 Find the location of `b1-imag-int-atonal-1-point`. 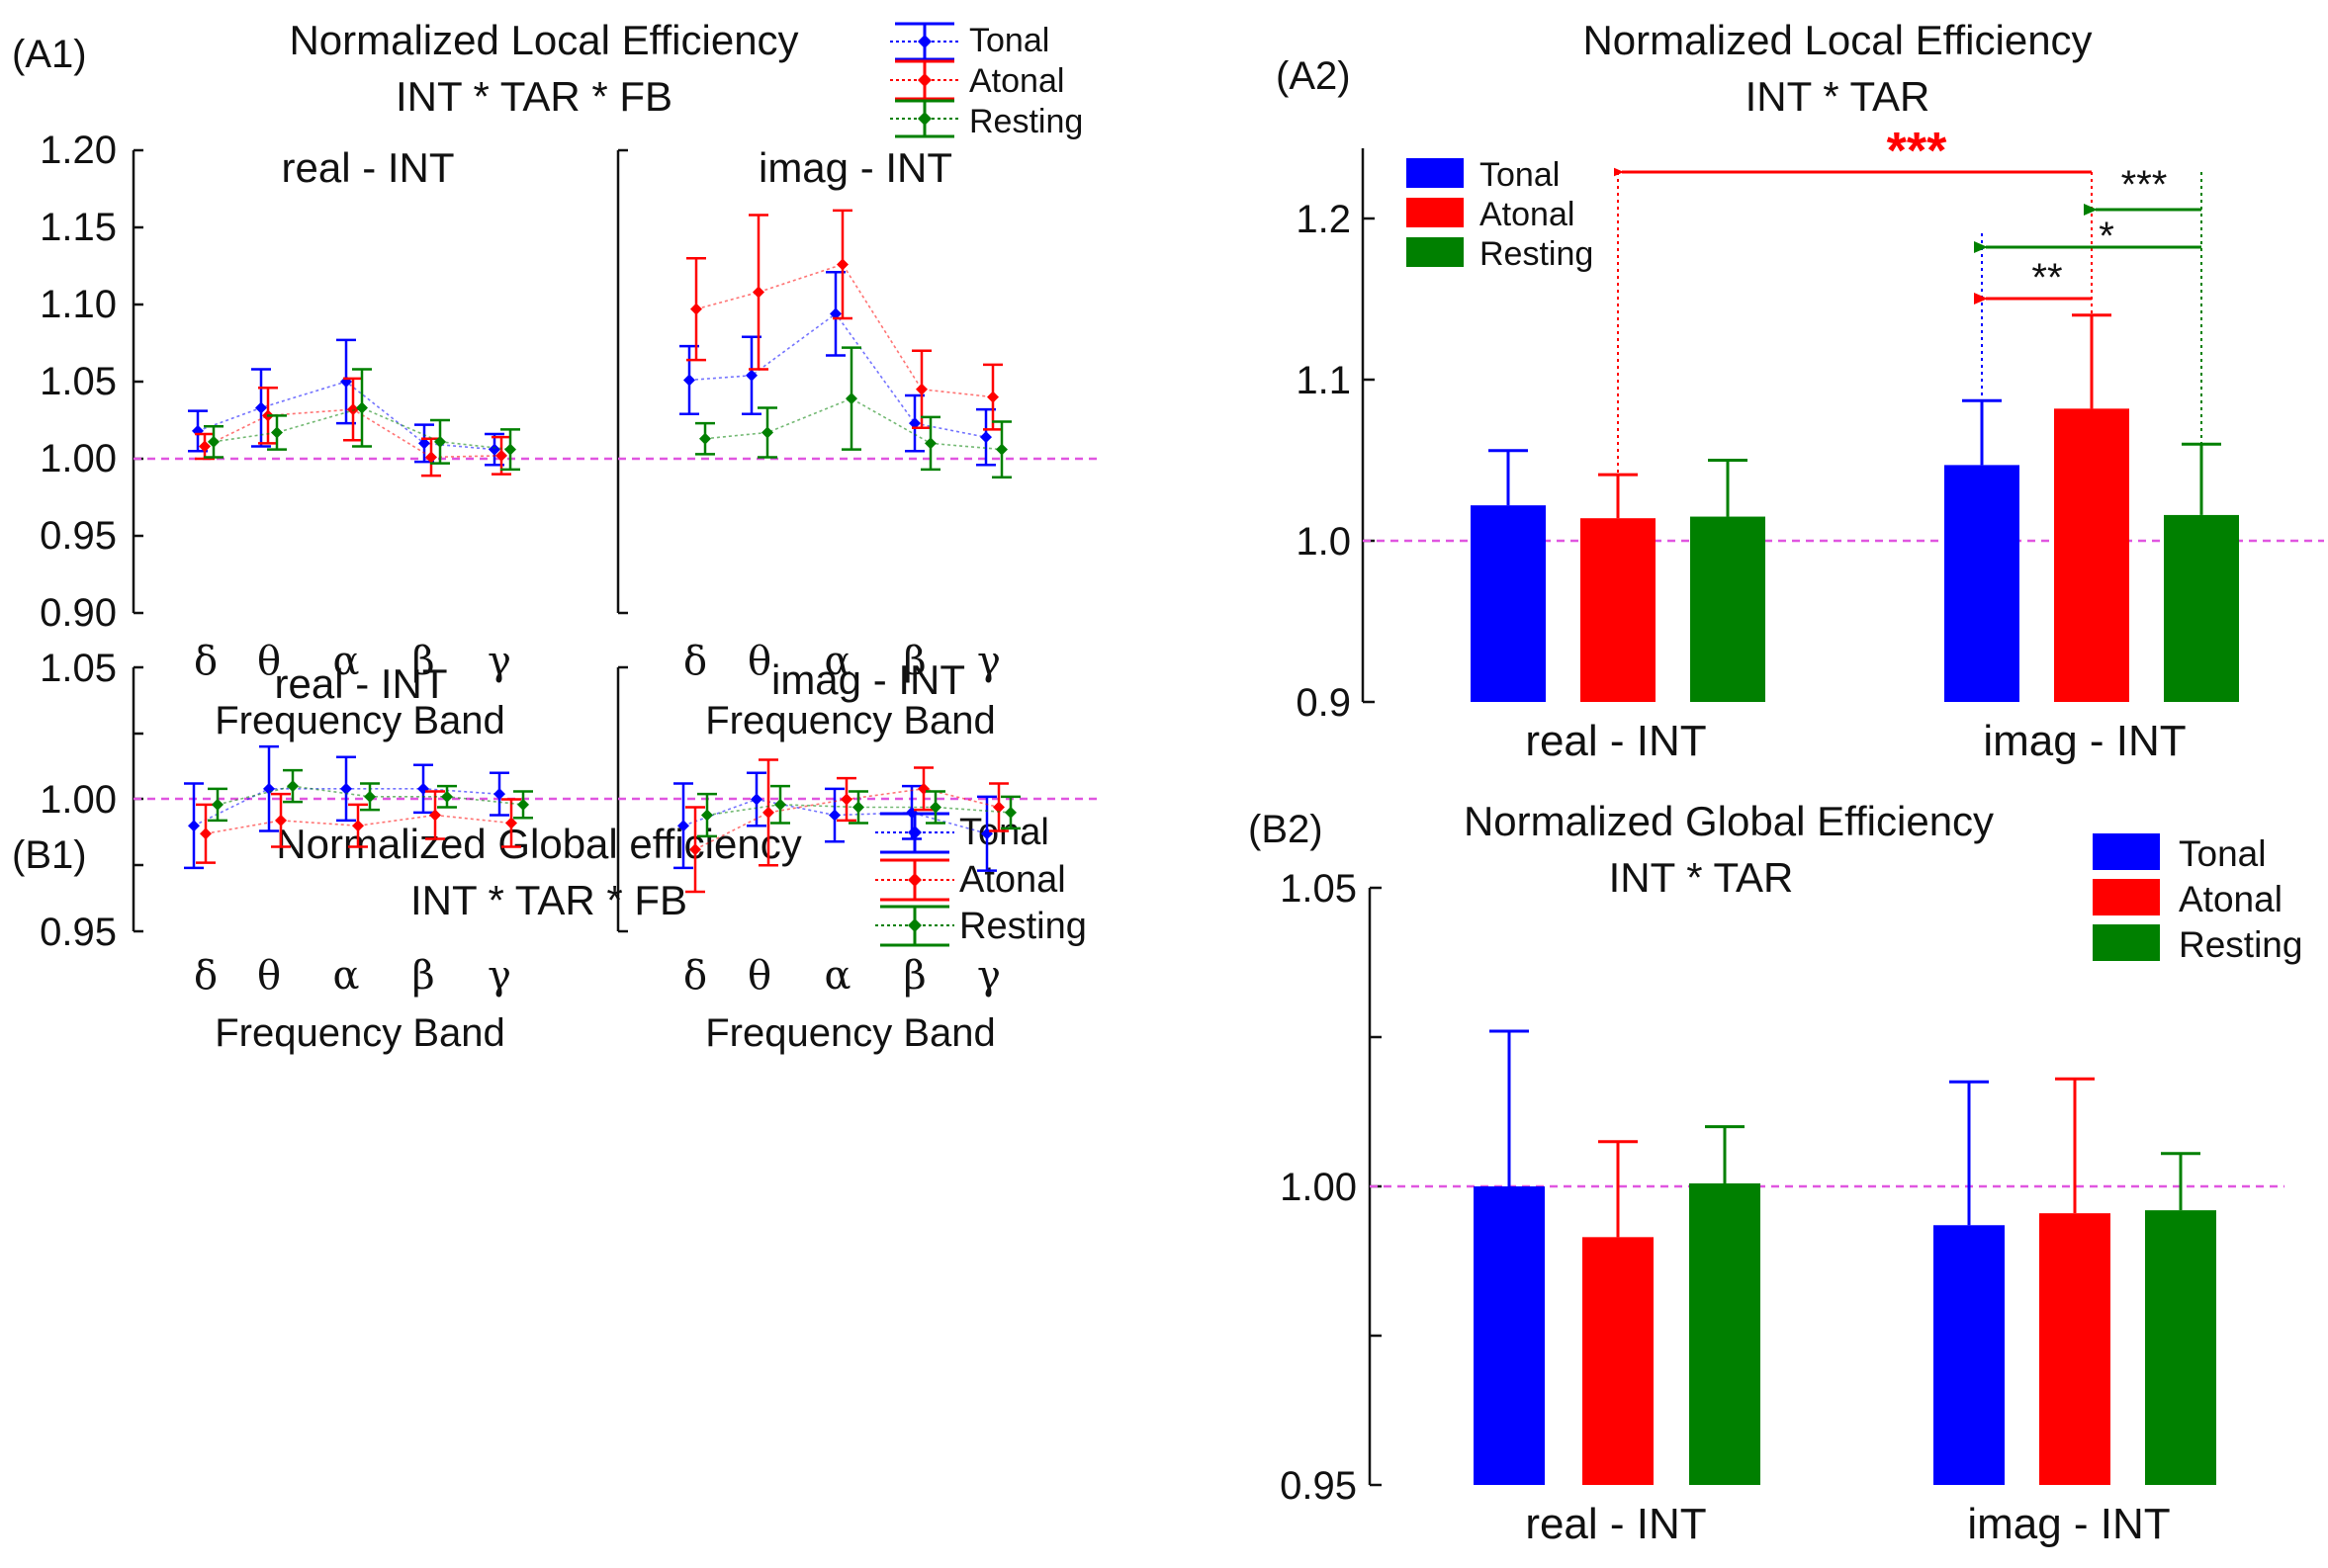

b1-imag-int-atonal-1-point is located at coordinates (768, 812).